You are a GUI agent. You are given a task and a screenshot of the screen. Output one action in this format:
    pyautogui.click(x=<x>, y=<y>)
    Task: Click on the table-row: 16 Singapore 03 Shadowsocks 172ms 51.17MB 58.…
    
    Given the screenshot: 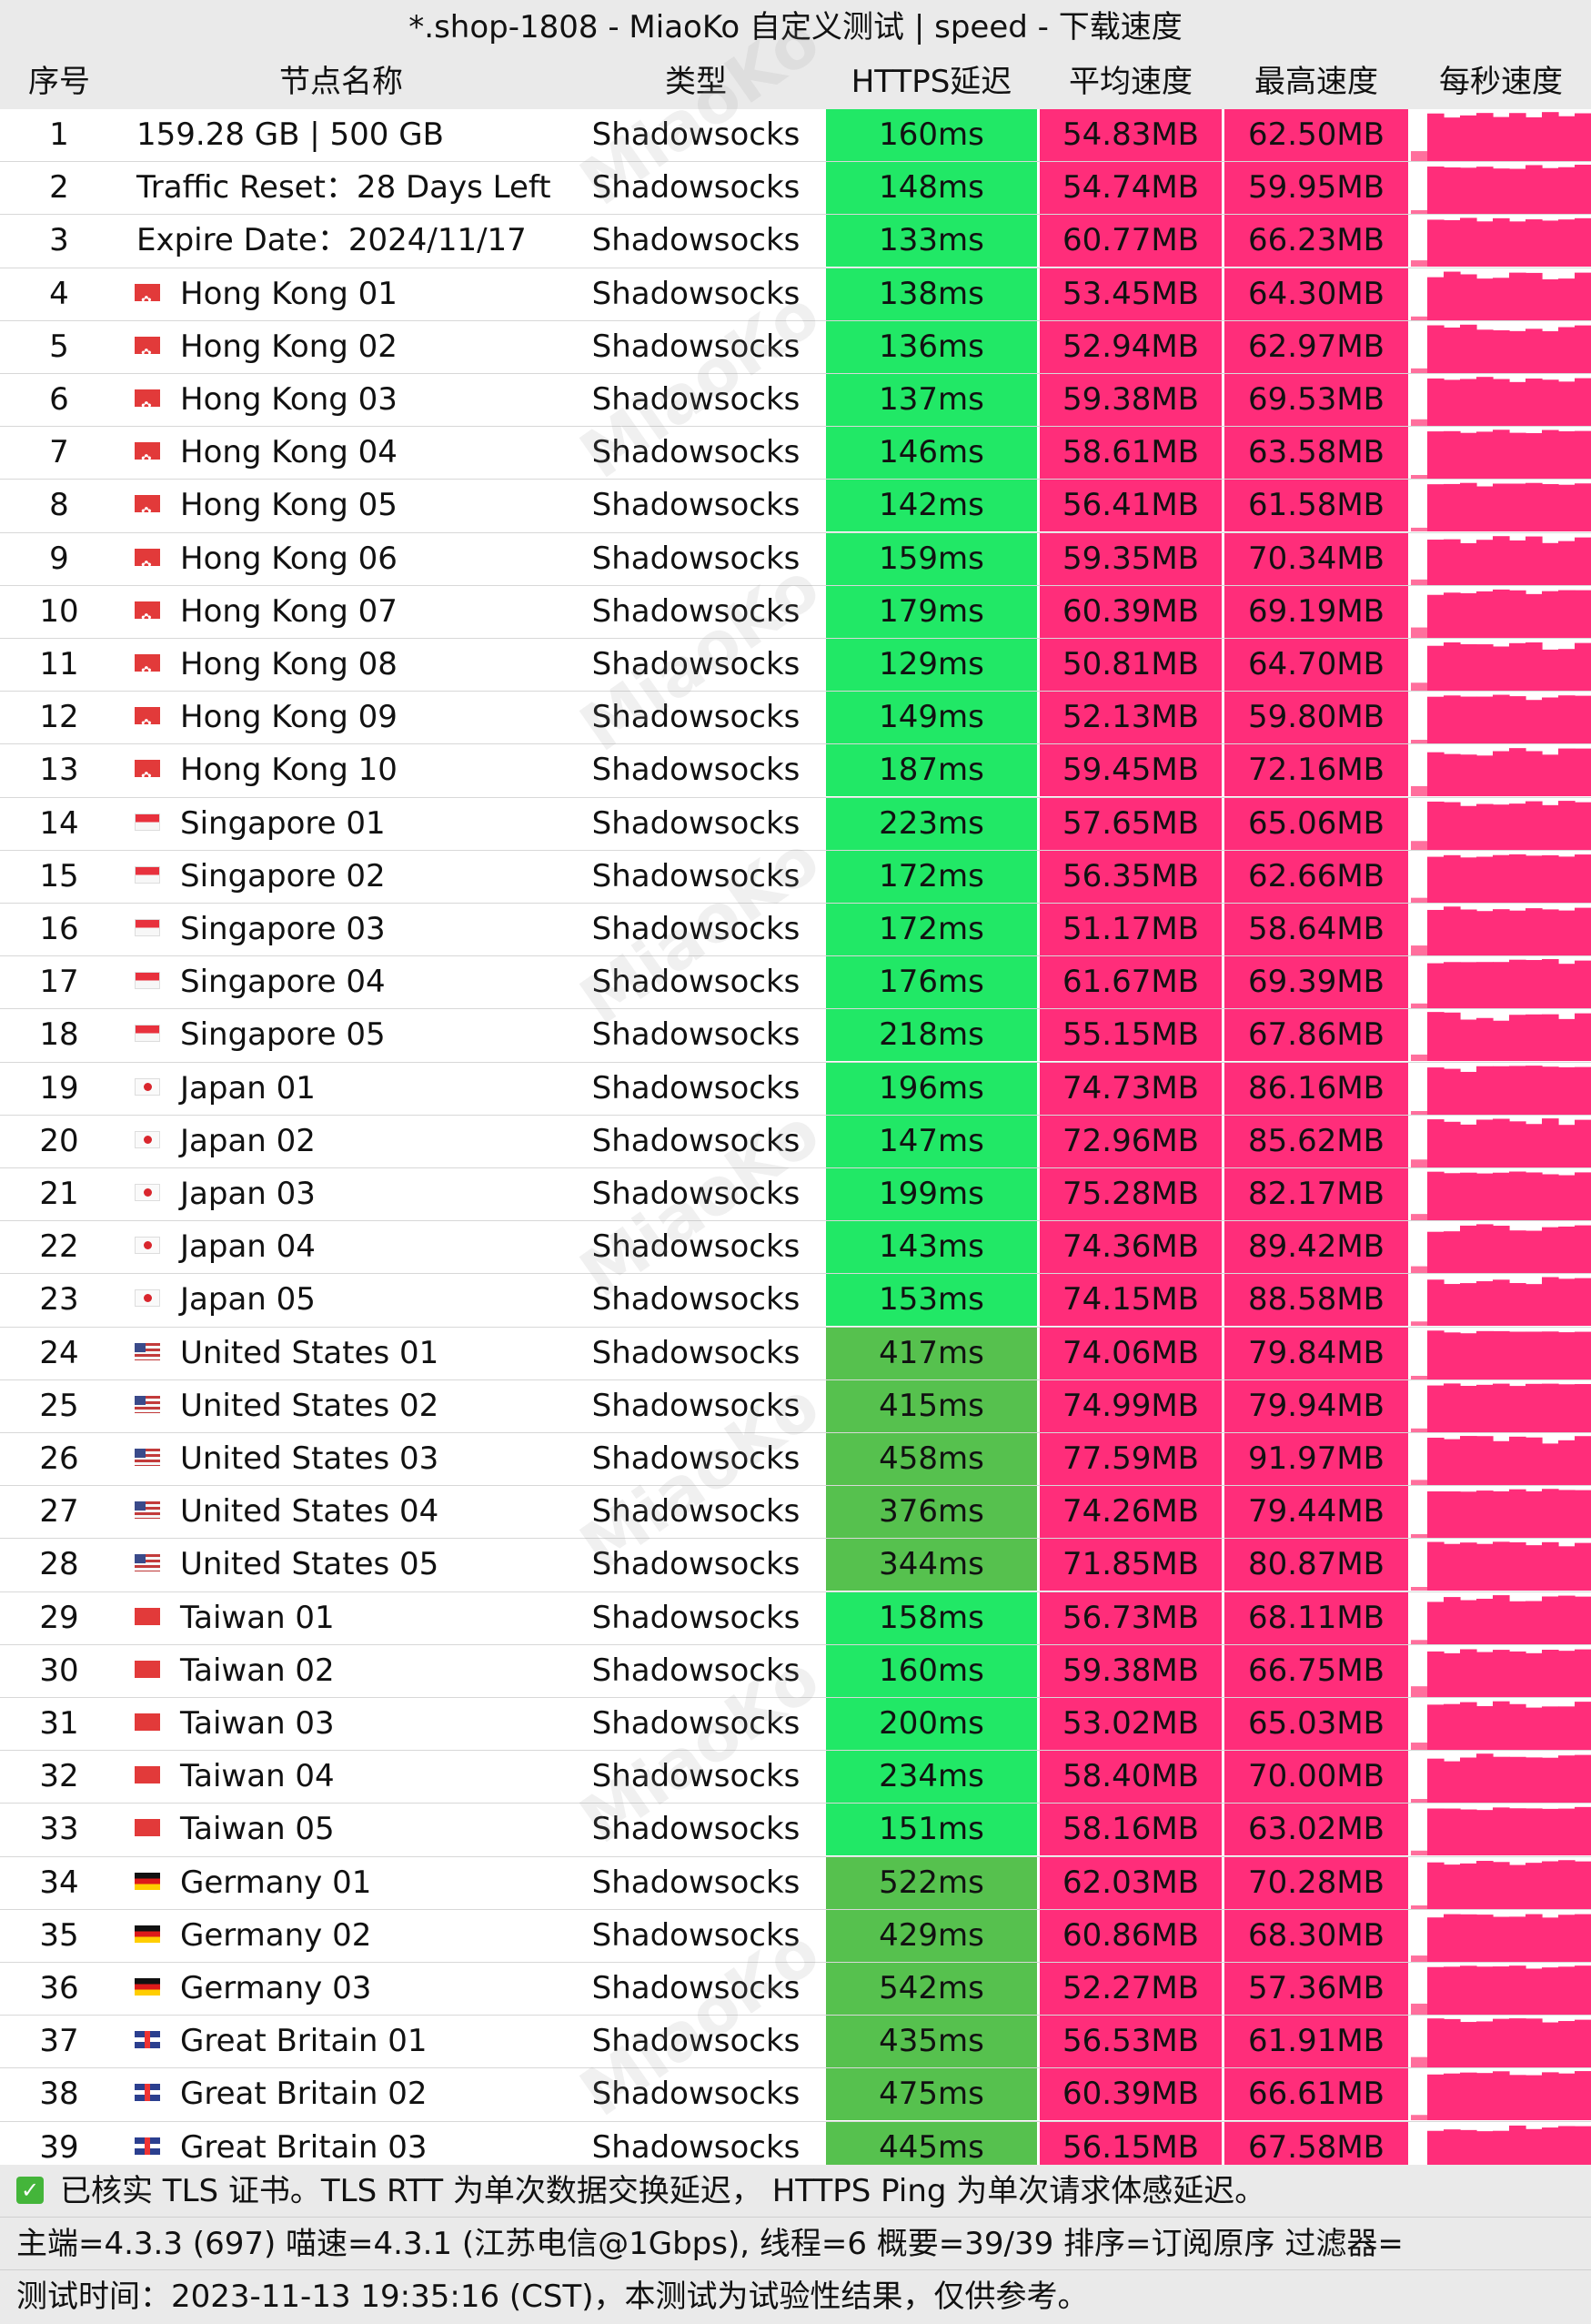 What is the action you would take?
    pyautogui.click(x=796, y=930)
    